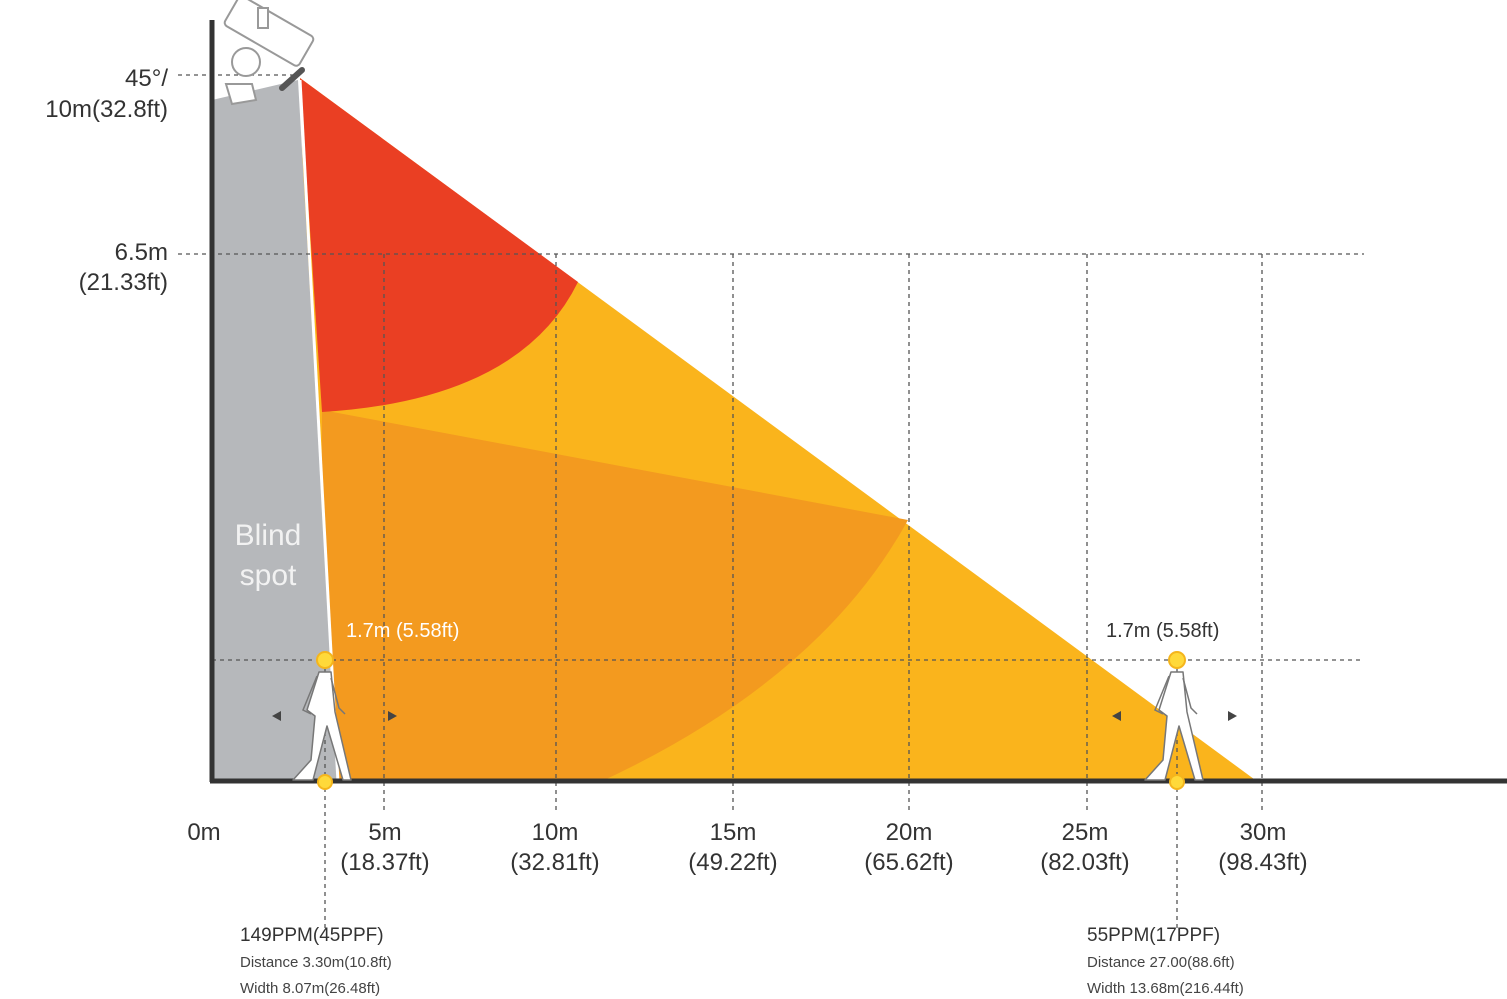  I want to click on x-axis-tick-label-ft: (32.81ft), so click(554, 862).